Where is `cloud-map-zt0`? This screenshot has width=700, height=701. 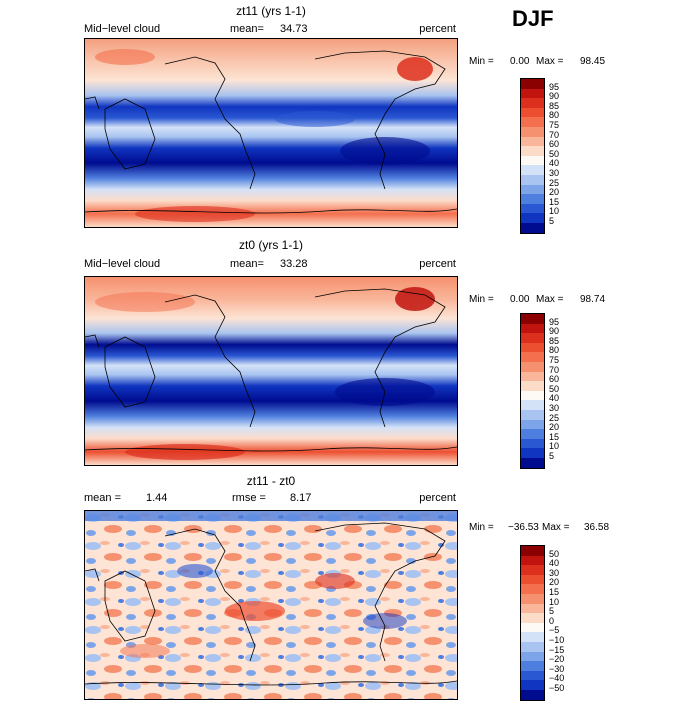
cloud-map-zt0 is located at coordinates (271, 371).